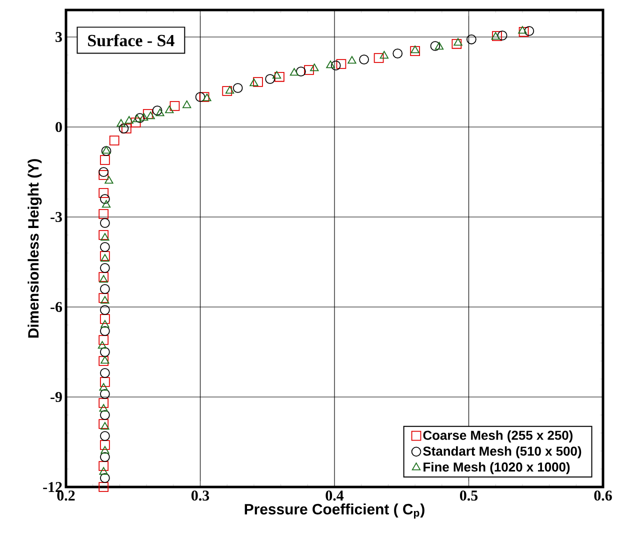  What do you see at coordinates (131, 40) in the screenshot?
I see `text: Surface - S4` at bounding box center [131, 40].